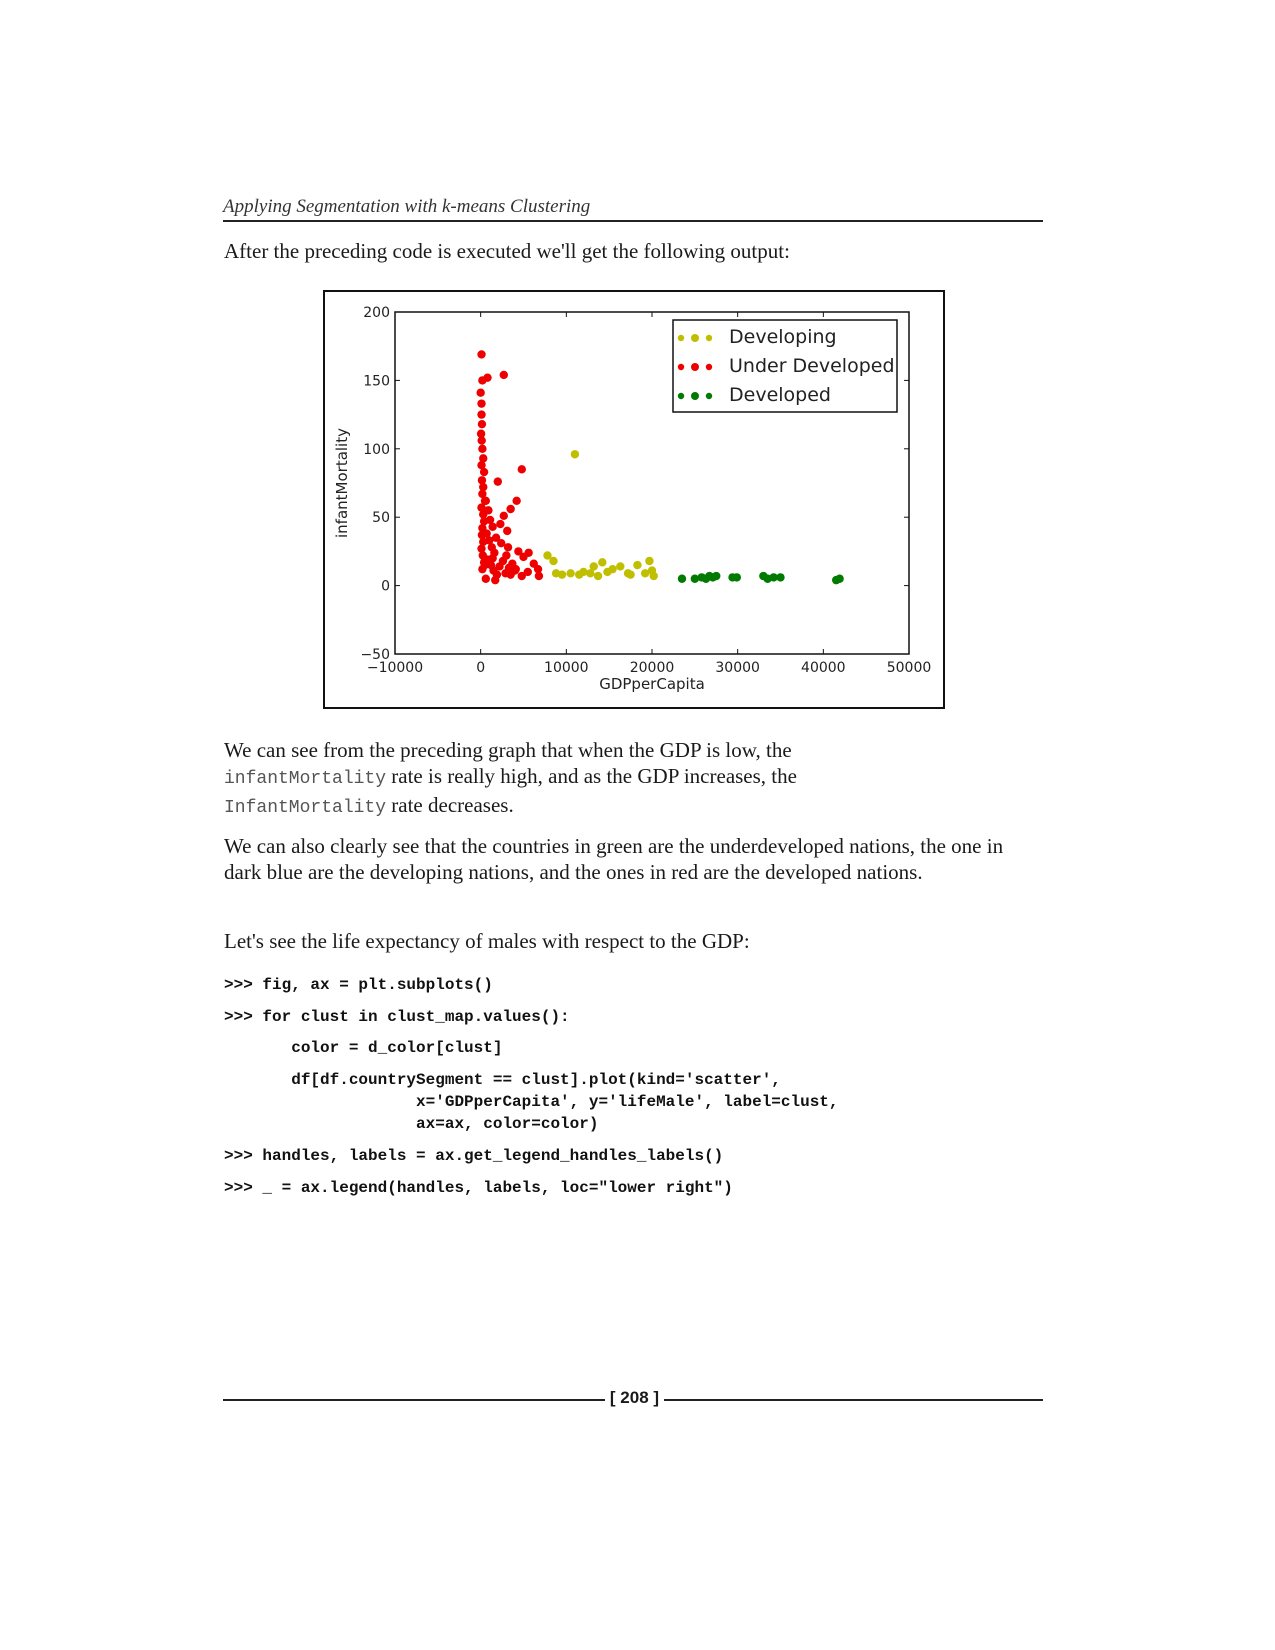 The width and height of the screenshot is (1275, 1650). What do you see at coordinates (780, 395) in the screenshot?
I see `legend-label-developed: Developed` at bounding box center [780, 395].